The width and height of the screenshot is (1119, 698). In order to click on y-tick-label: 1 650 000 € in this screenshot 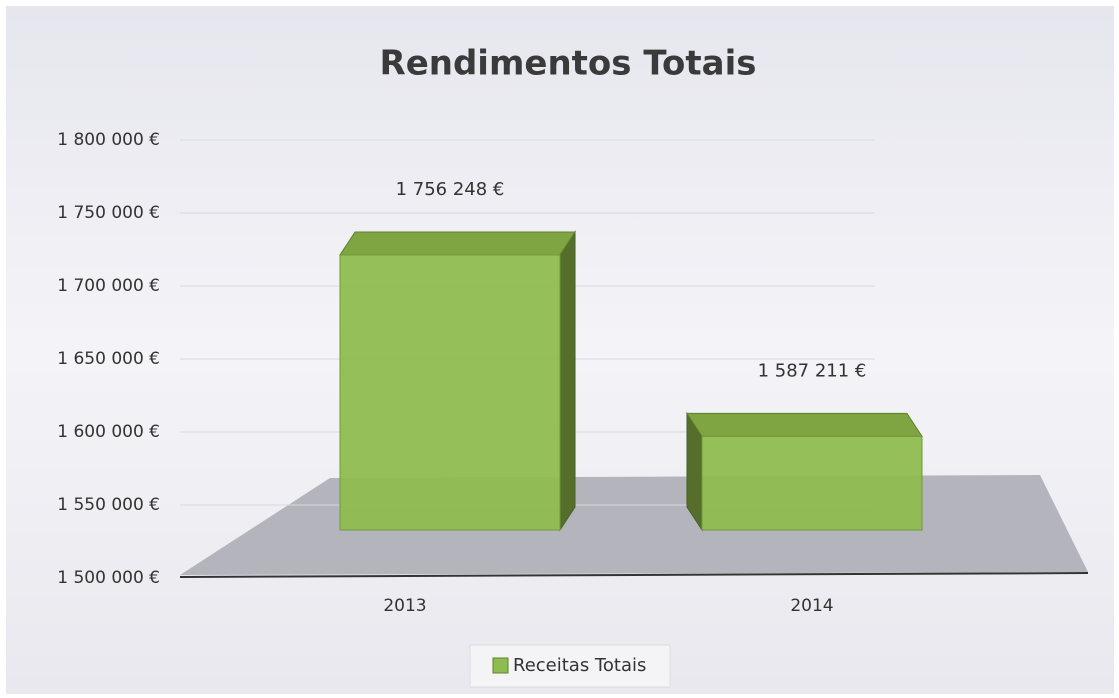, I will do `click(108, 359)`.